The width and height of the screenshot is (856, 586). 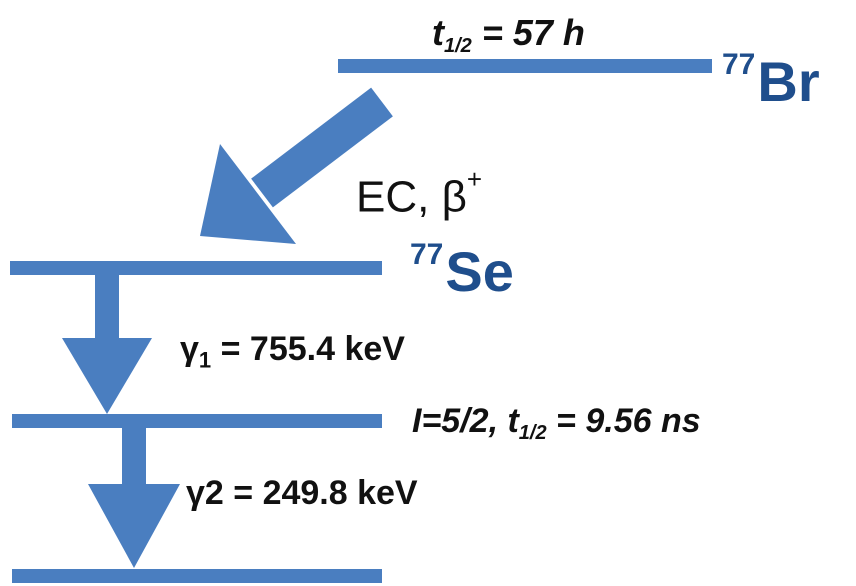 I want to click on decay-mode-superscript: +, so click(x=474, y=179).